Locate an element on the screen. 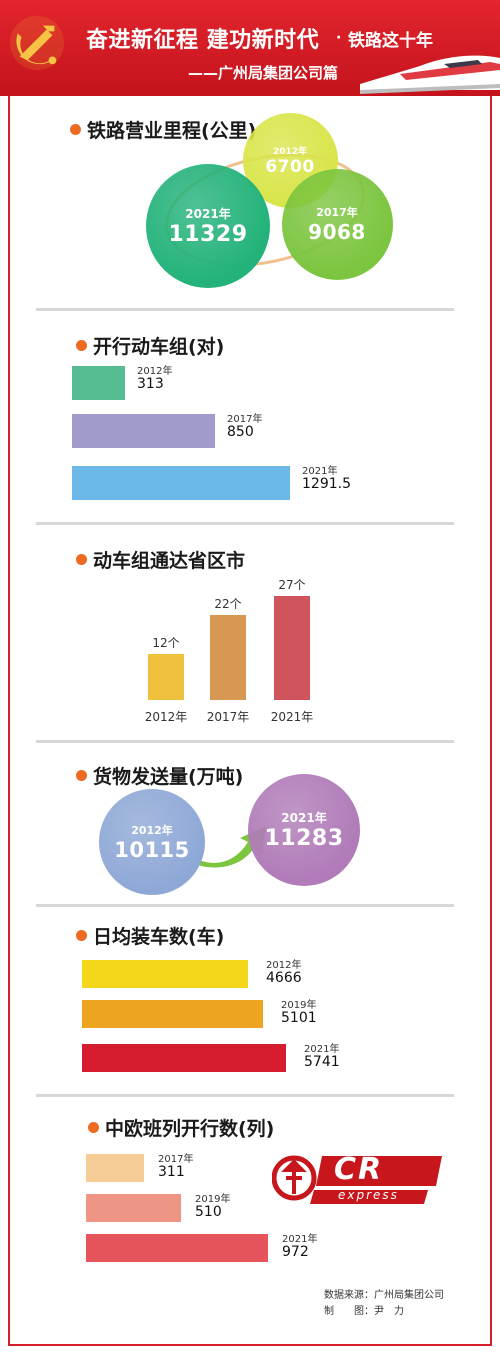 This screenshot has height=1354, width=500. bar-category-label: 2012年 is located at coordinates (166, 717).